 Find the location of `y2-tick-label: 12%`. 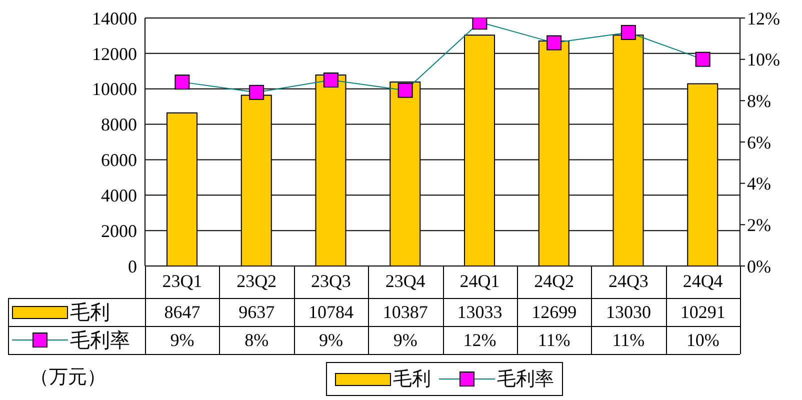

y2-tick-label: 12% is located at coordinates (763, 18).